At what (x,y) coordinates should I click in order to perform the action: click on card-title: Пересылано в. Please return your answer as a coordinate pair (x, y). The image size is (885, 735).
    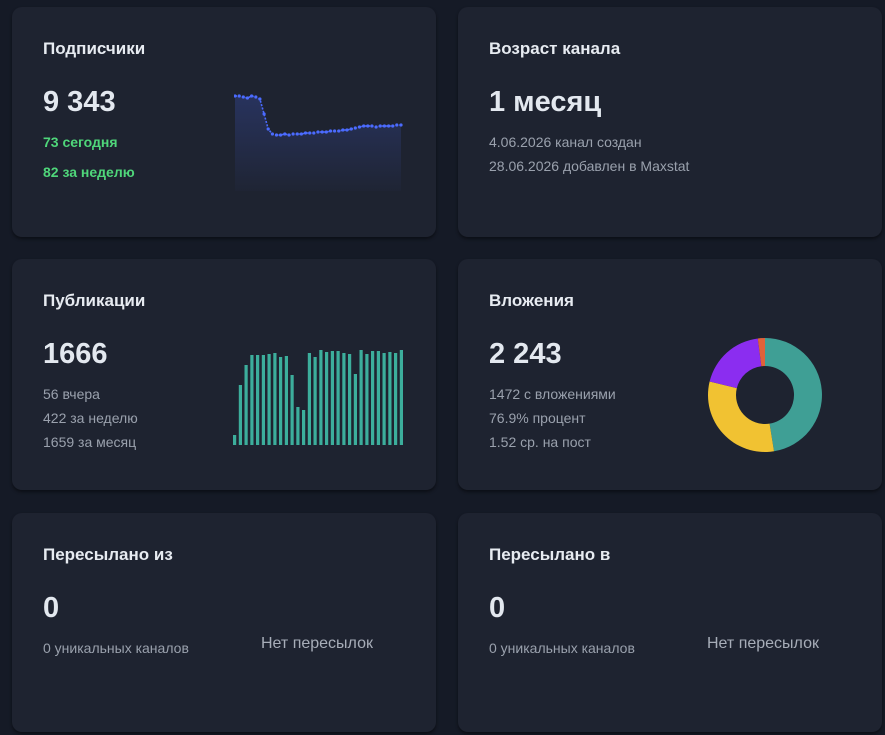
    Looking at the image, I should click on (550, 554).